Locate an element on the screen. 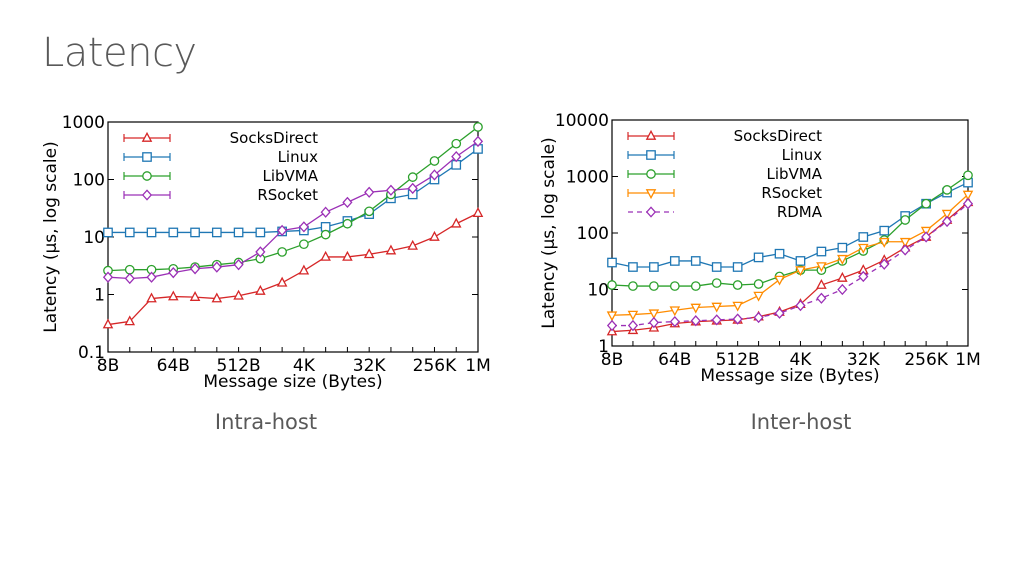  y-axis-label: Latency (µs, log scale) is located at coordinates (549, 232).